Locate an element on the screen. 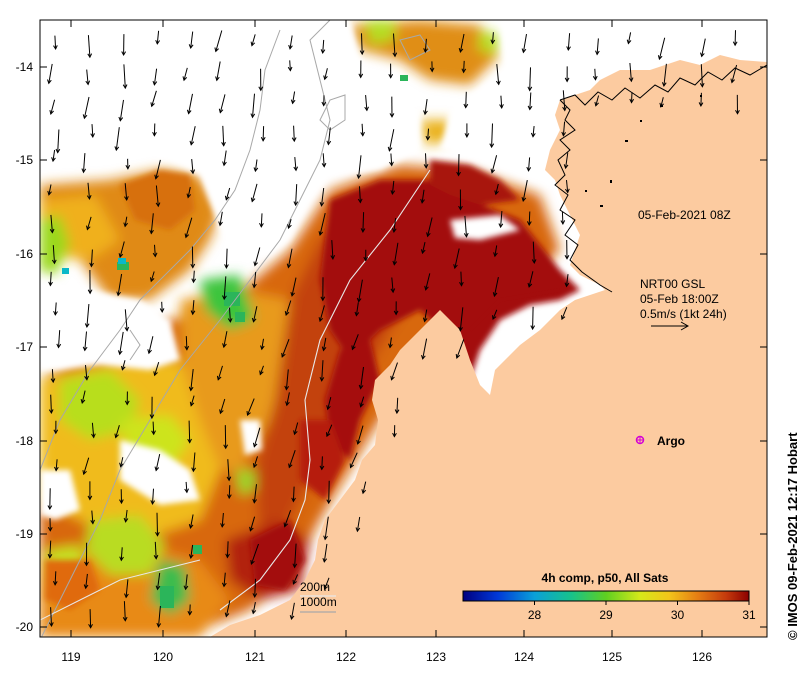 The width and height of the screenshot is (809, 677). map-timestamp: 05-Feb-2021 08Z is located at coordinates (684, 215).